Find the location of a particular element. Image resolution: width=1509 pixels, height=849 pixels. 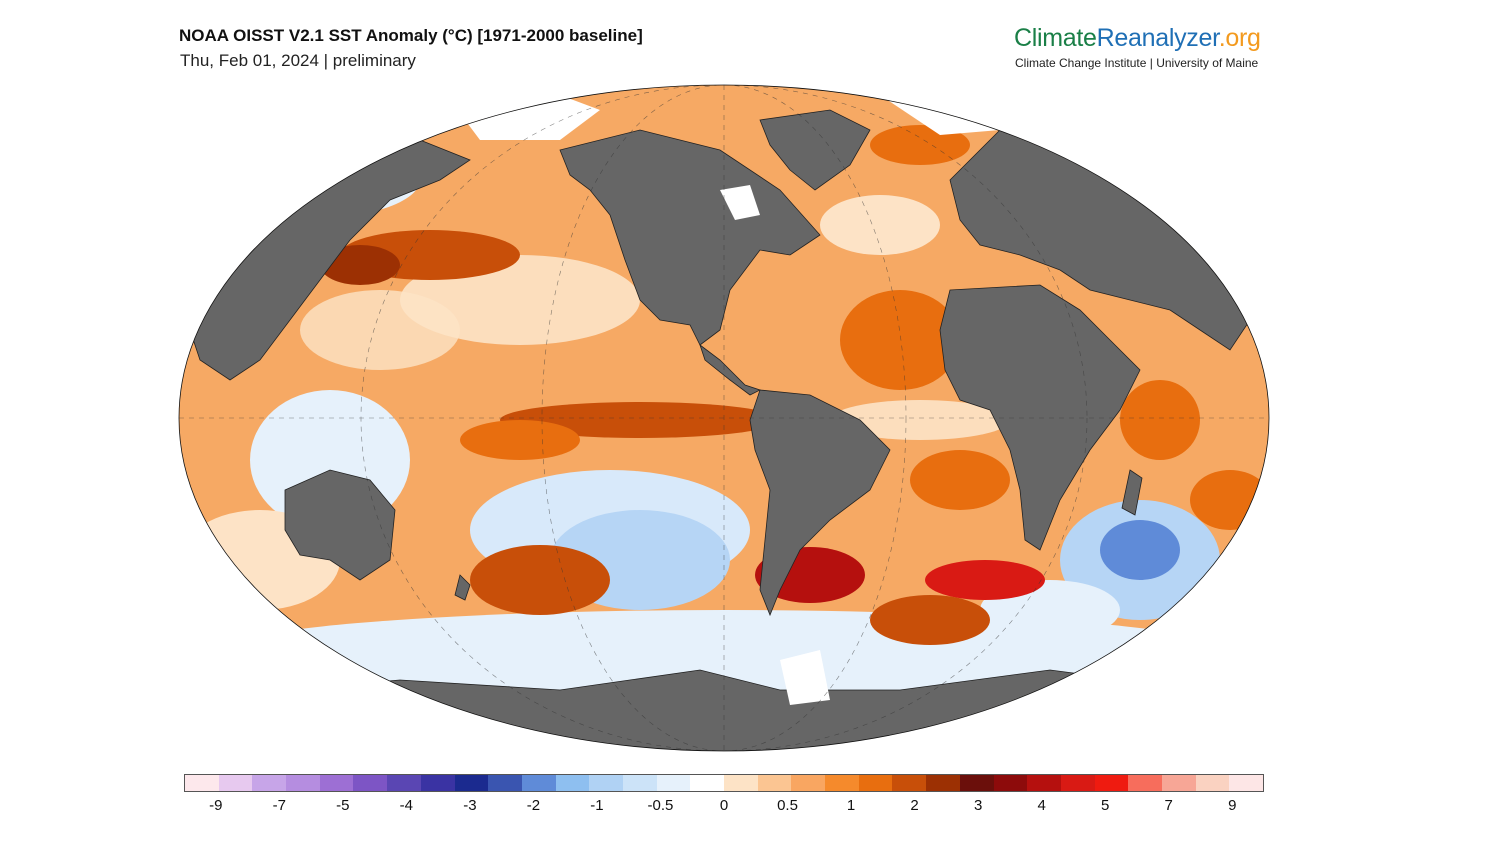

legend-tick-label: 1 is located at coordinates (851, 805).